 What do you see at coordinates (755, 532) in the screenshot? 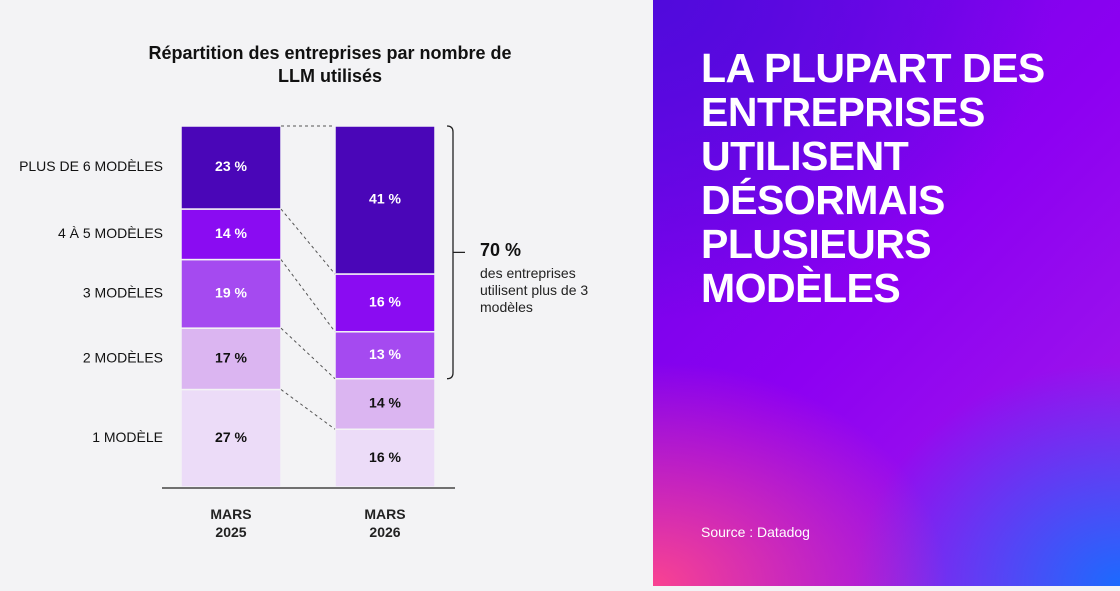
I see `source: Source : Datadog` at bounding box center [755, 532].